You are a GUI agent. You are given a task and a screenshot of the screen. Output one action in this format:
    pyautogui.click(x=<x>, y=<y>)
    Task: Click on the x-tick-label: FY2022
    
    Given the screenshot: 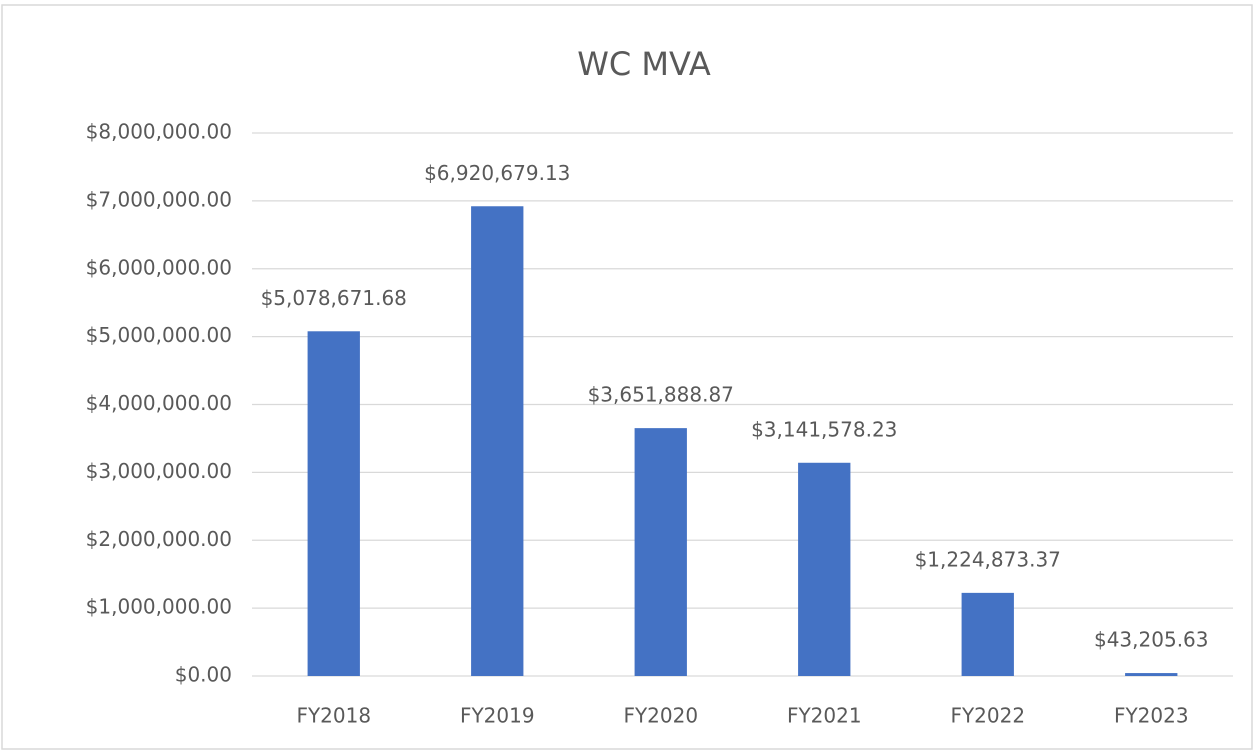 What is the action you would take?
    pyautogui.click(x=987, y=716)
    